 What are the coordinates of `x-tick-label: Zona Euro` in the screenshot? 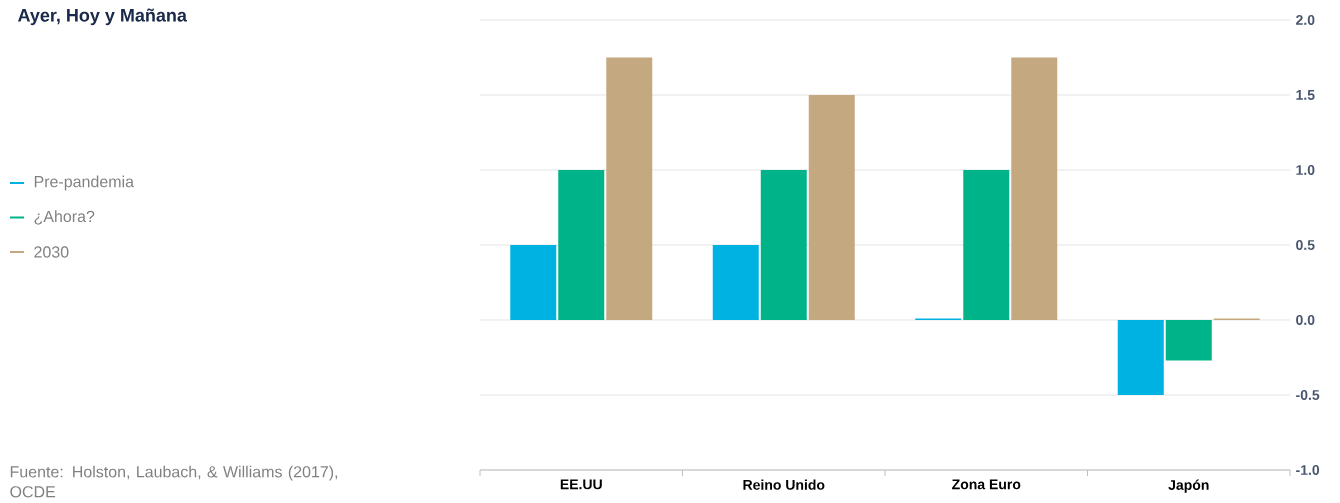 It's located at (986, 484).